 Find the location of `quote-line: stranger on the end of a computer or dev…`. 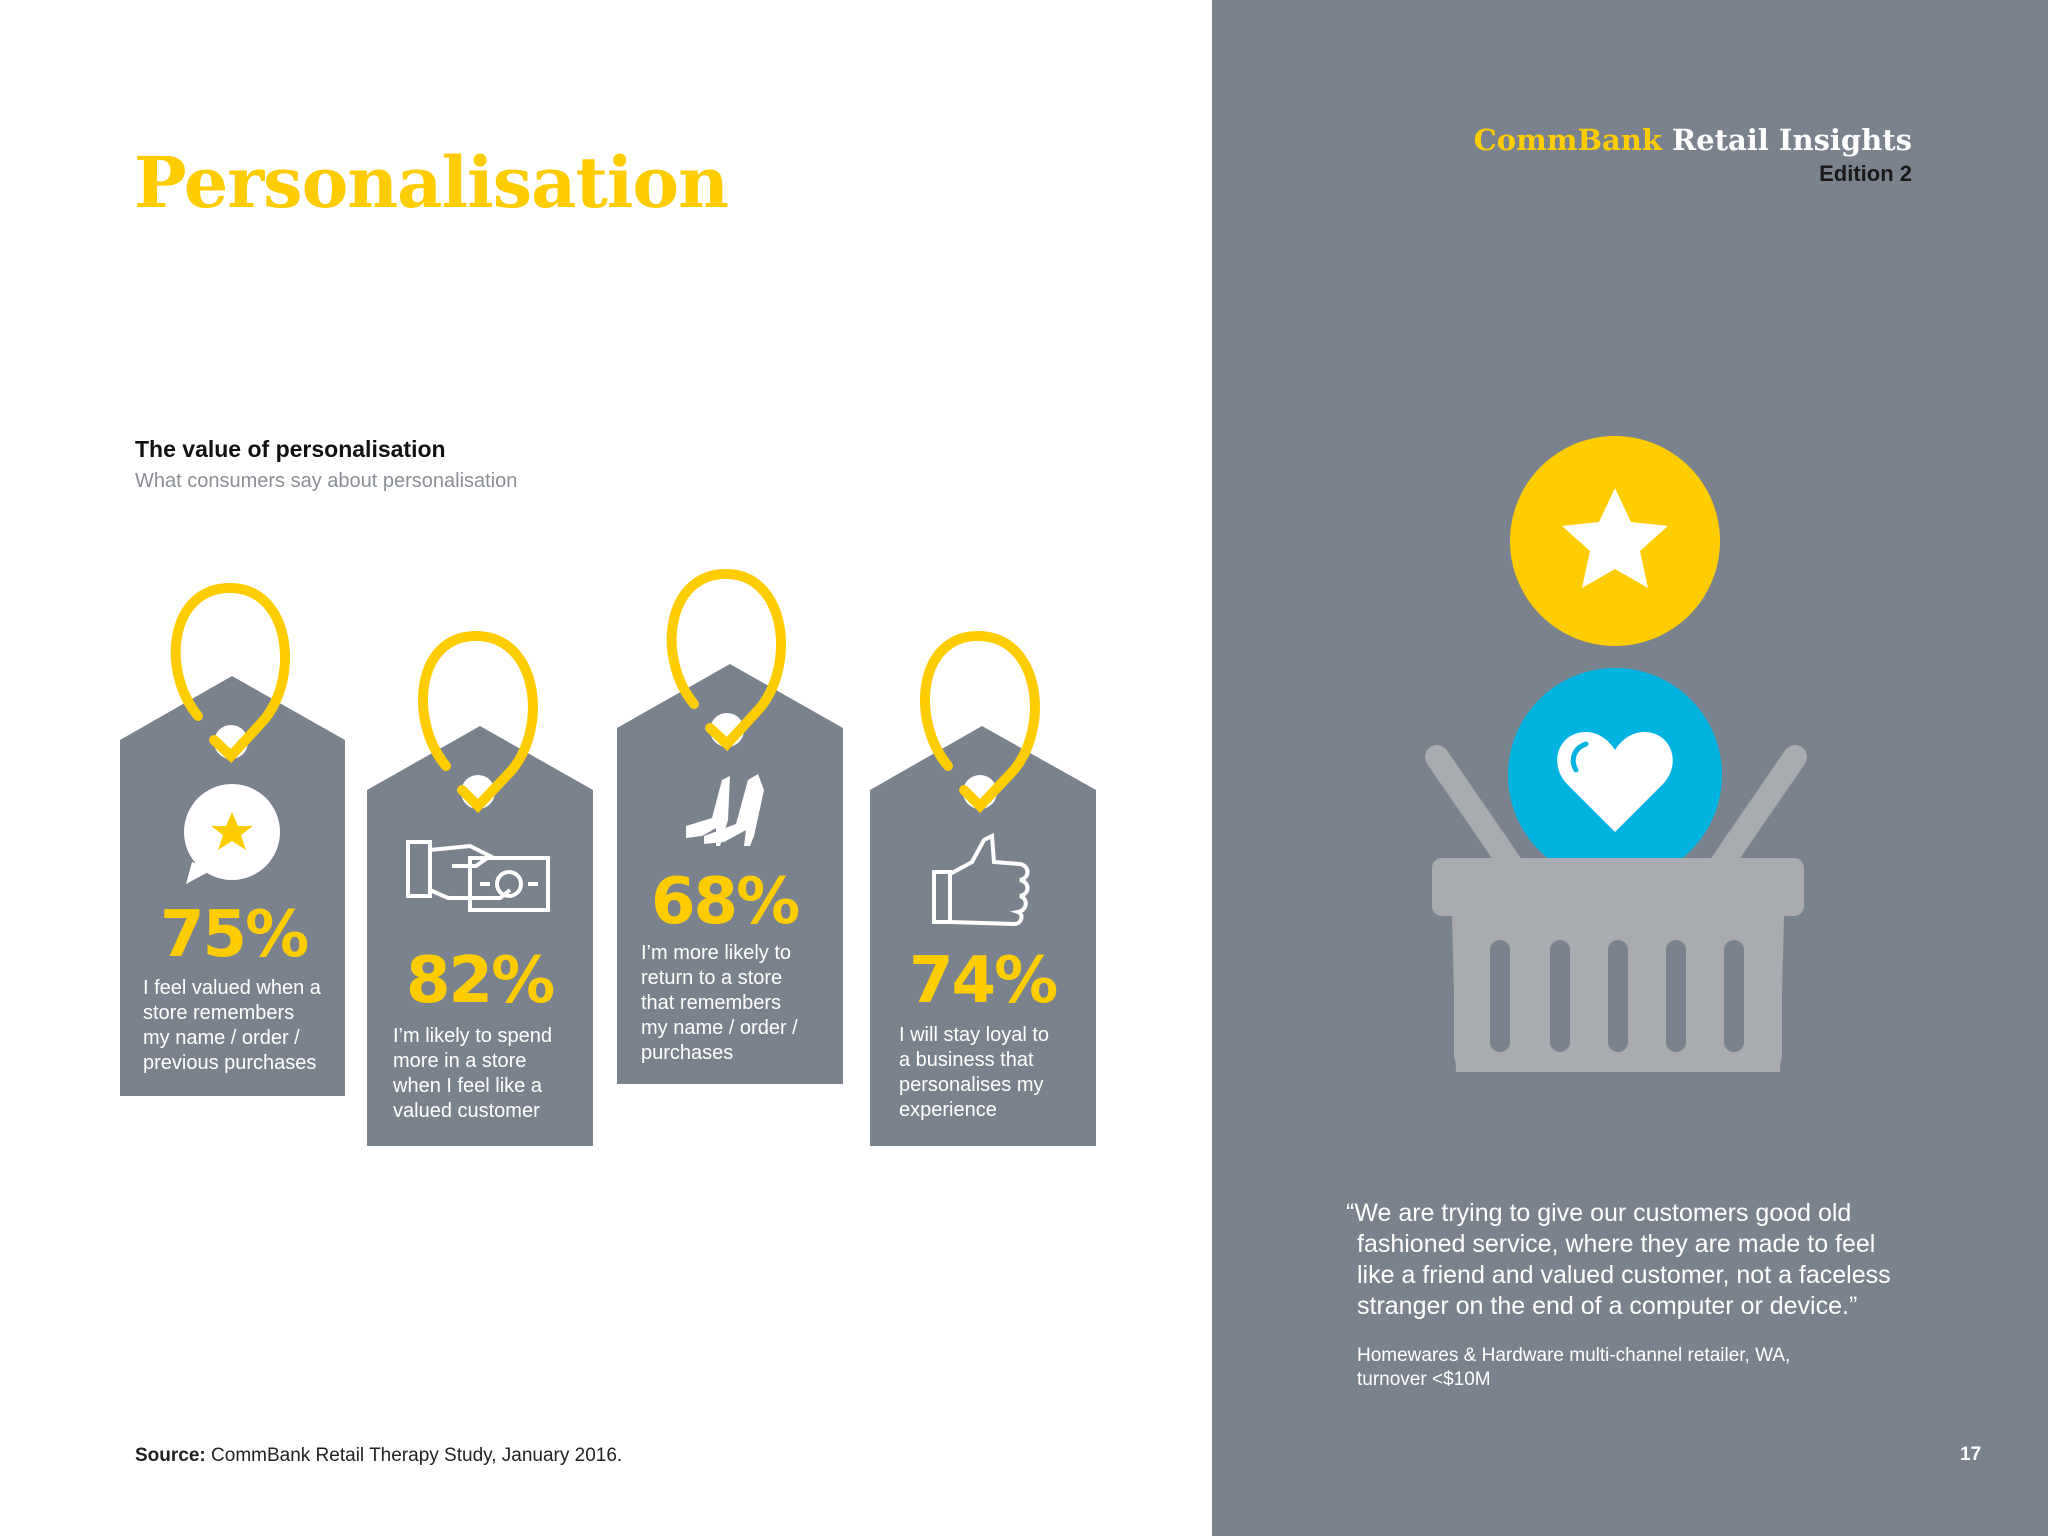

quote-line: stranger on the end of a computer or dev… is located at coordinates (1607, 1306).